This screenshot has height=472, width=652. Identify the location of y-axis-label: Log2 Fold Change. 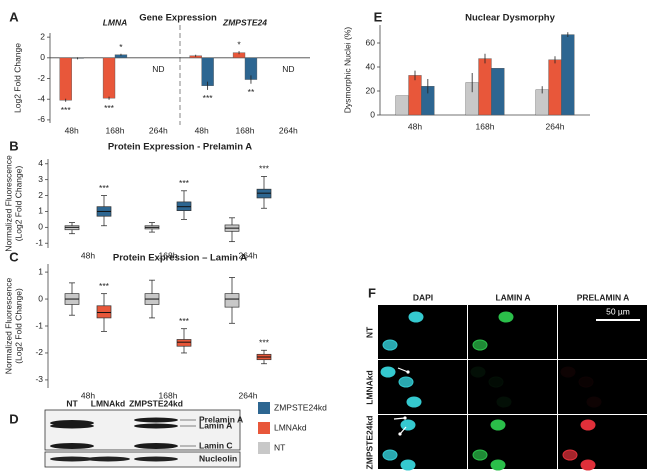
(17, 78).